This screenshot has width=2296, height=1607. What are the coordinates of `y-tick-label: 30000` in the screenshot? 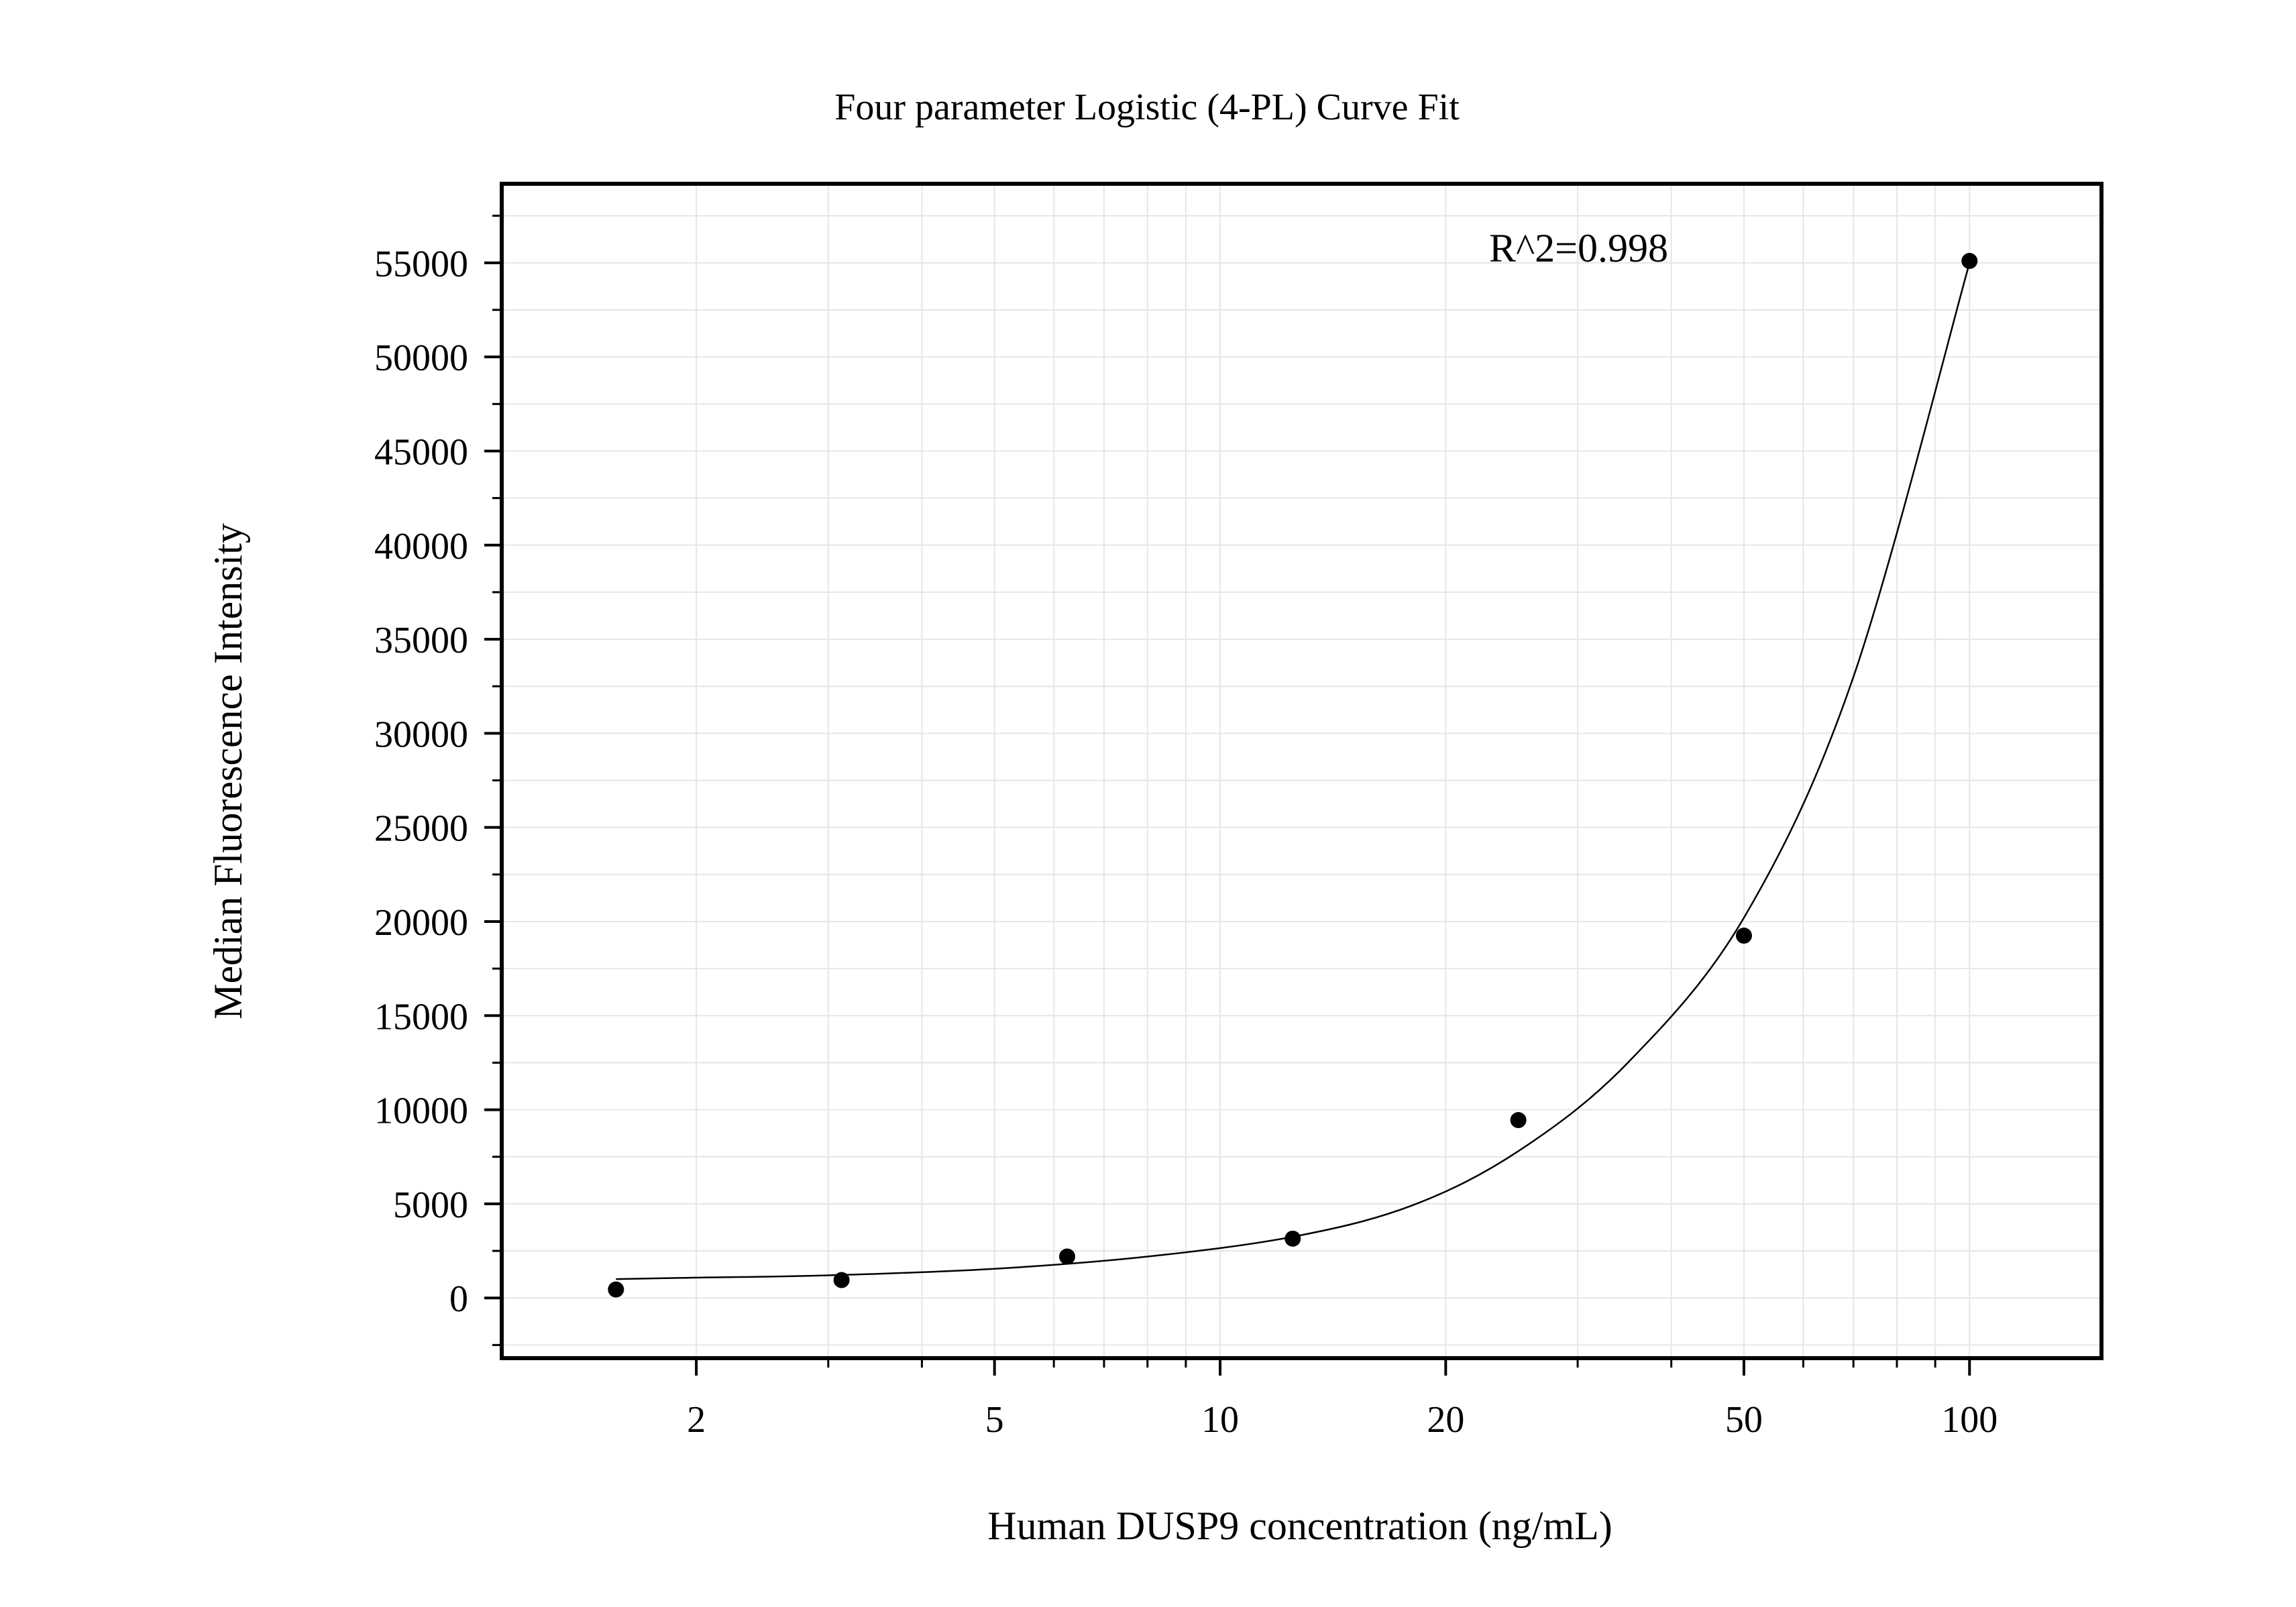 It's located at (421, 735).